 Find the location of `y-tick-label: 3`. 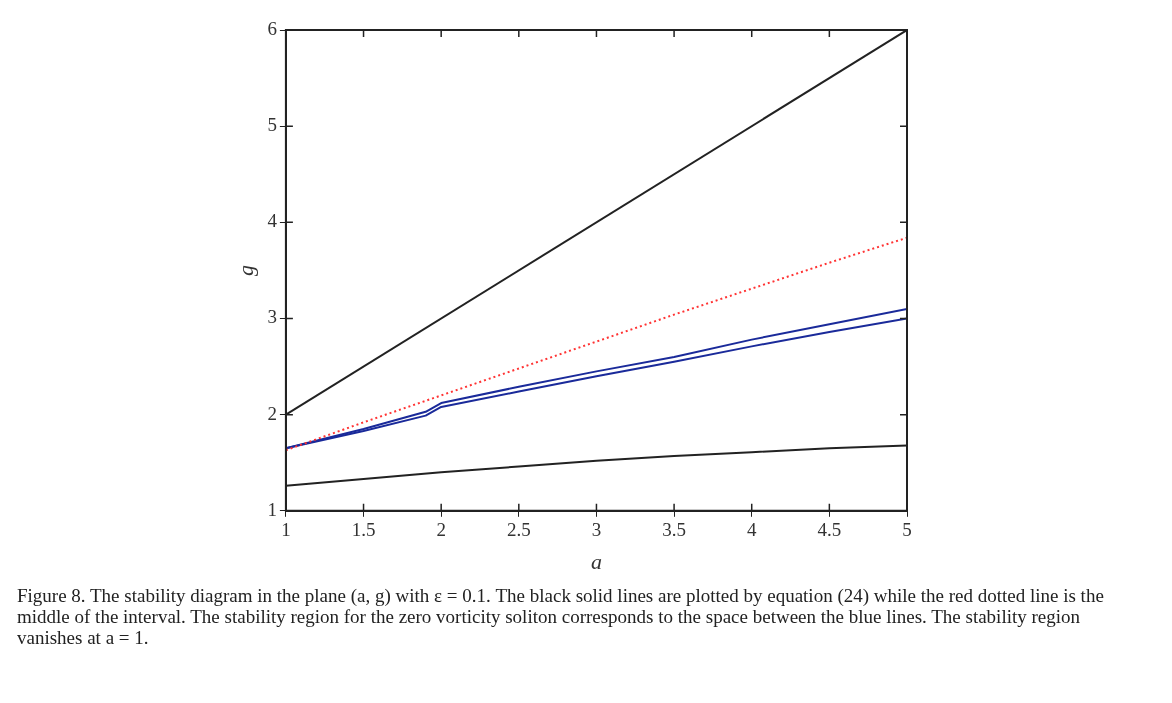

y-tick-label: 3 is located at coordinates (272, 317).